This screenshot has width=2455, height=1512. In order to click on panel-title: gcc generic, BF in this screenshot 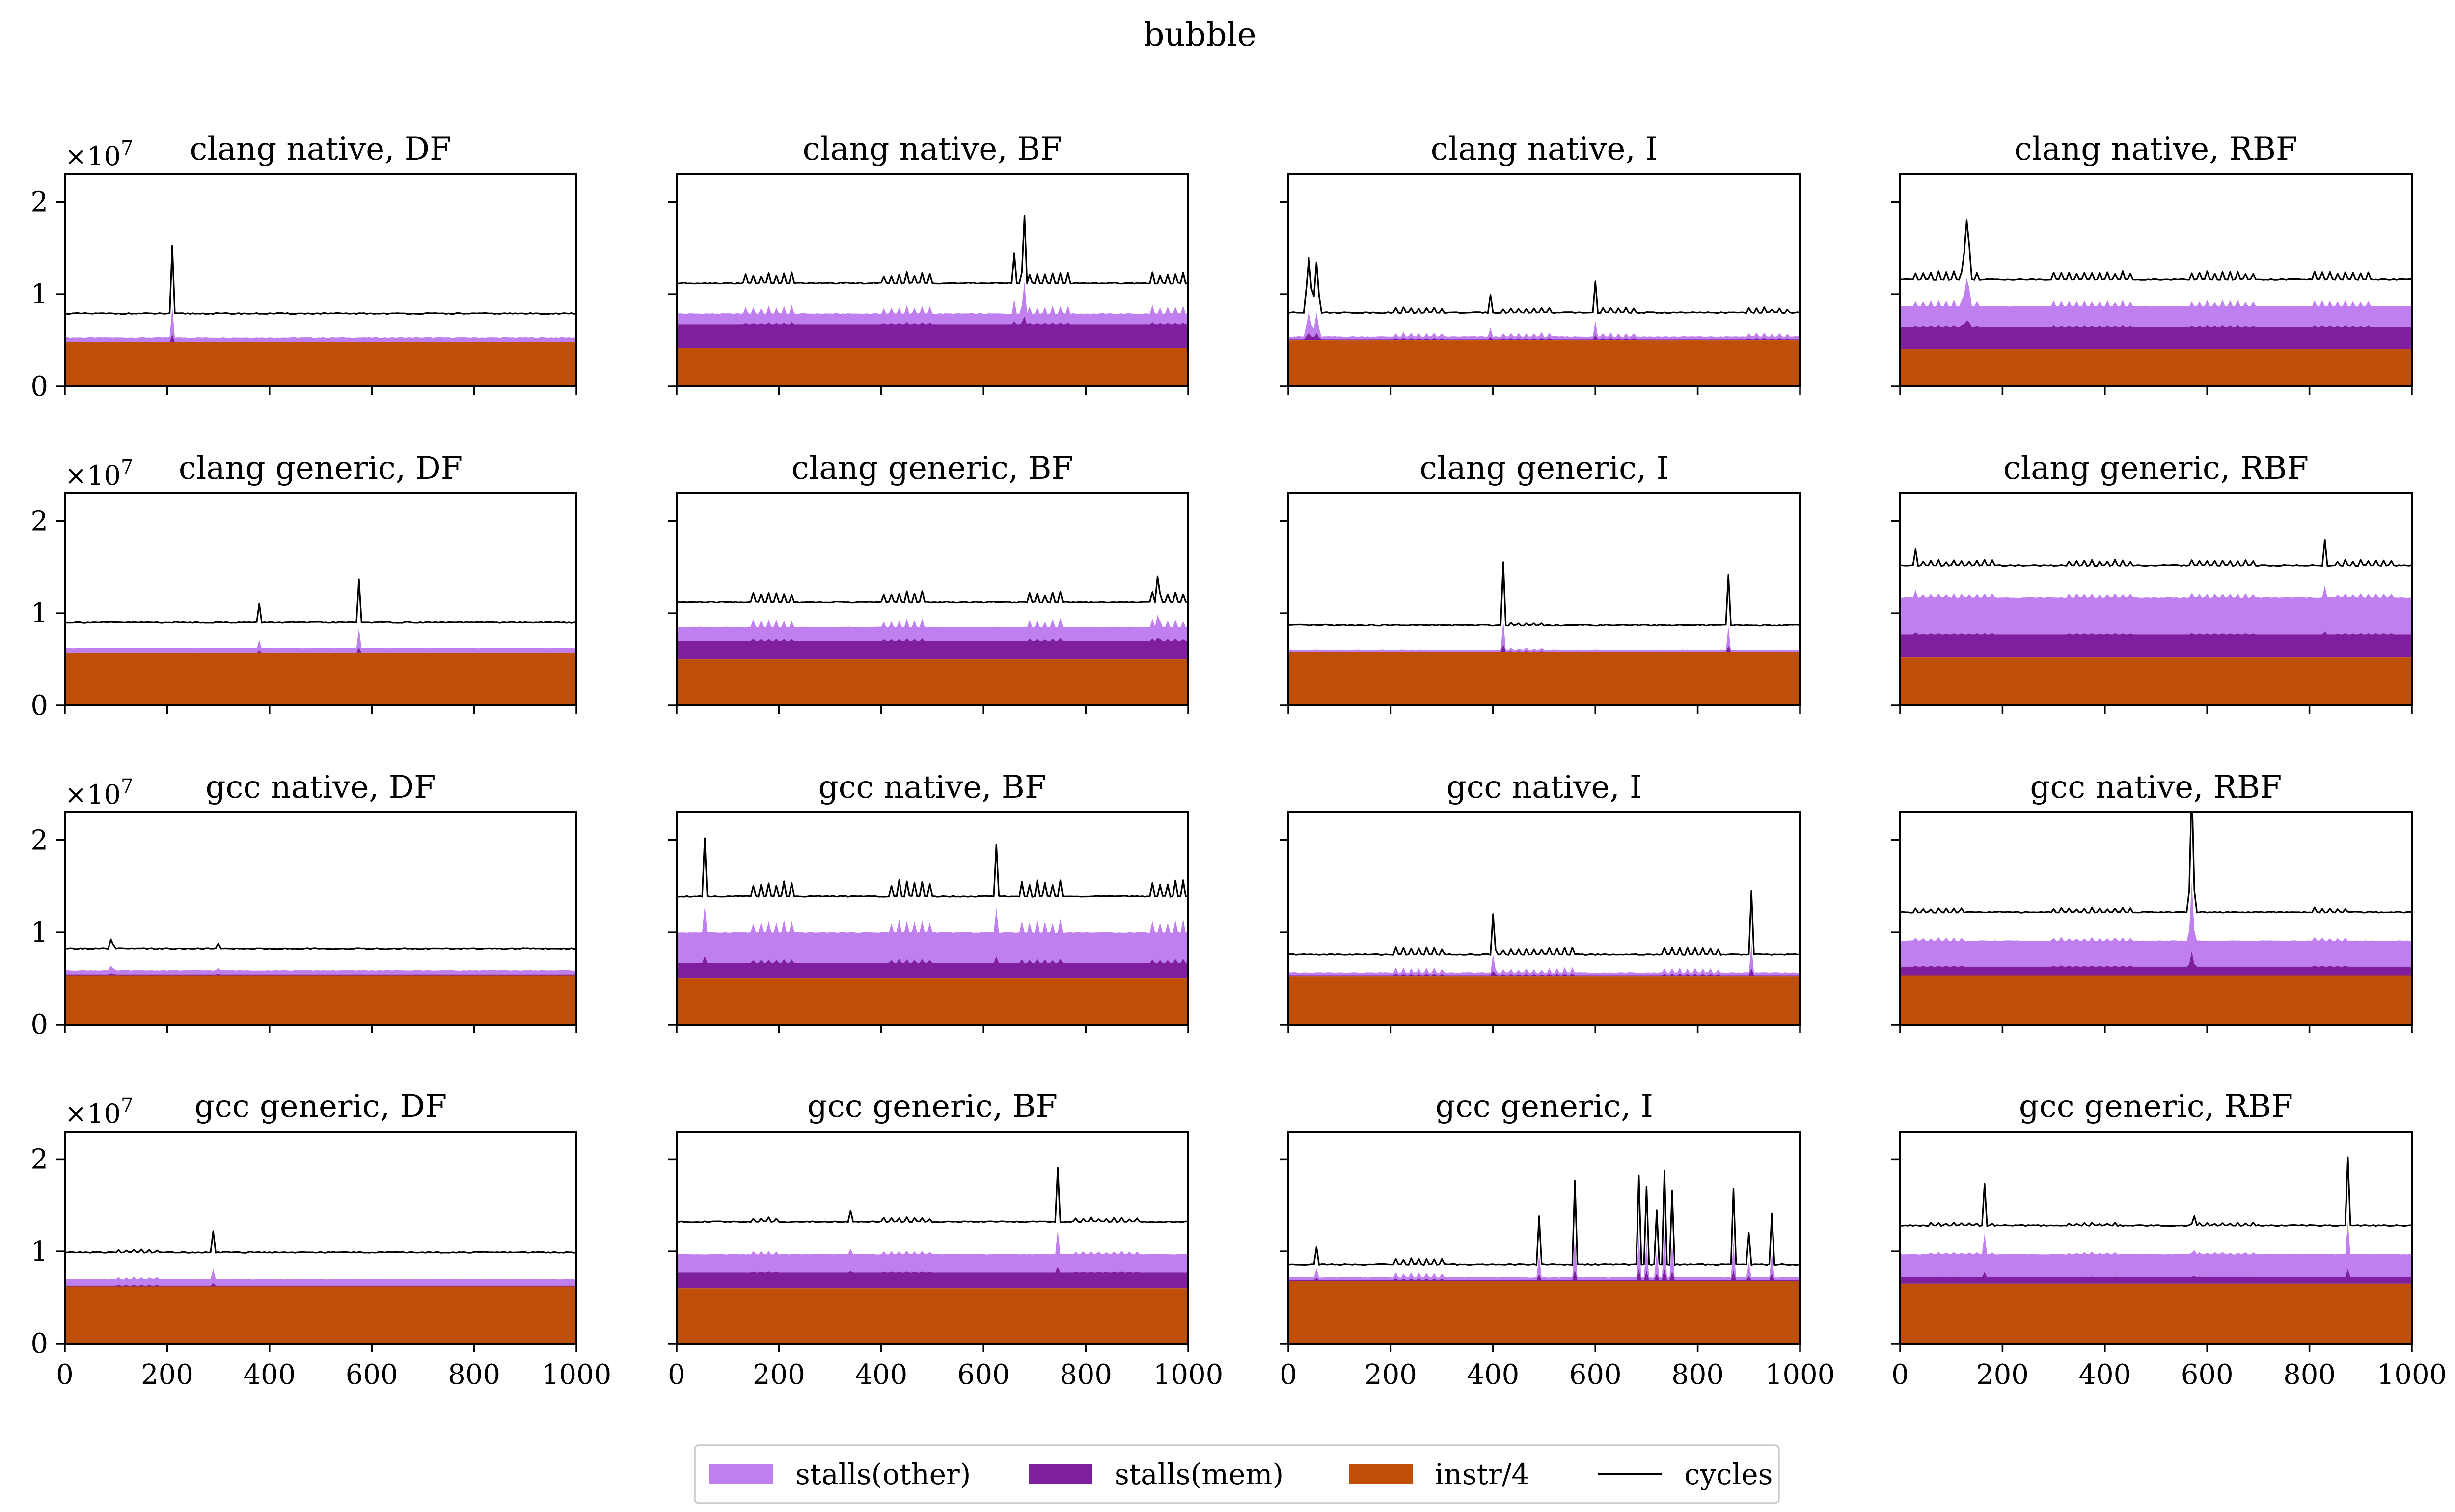, I will do `click(932, 1107)`.